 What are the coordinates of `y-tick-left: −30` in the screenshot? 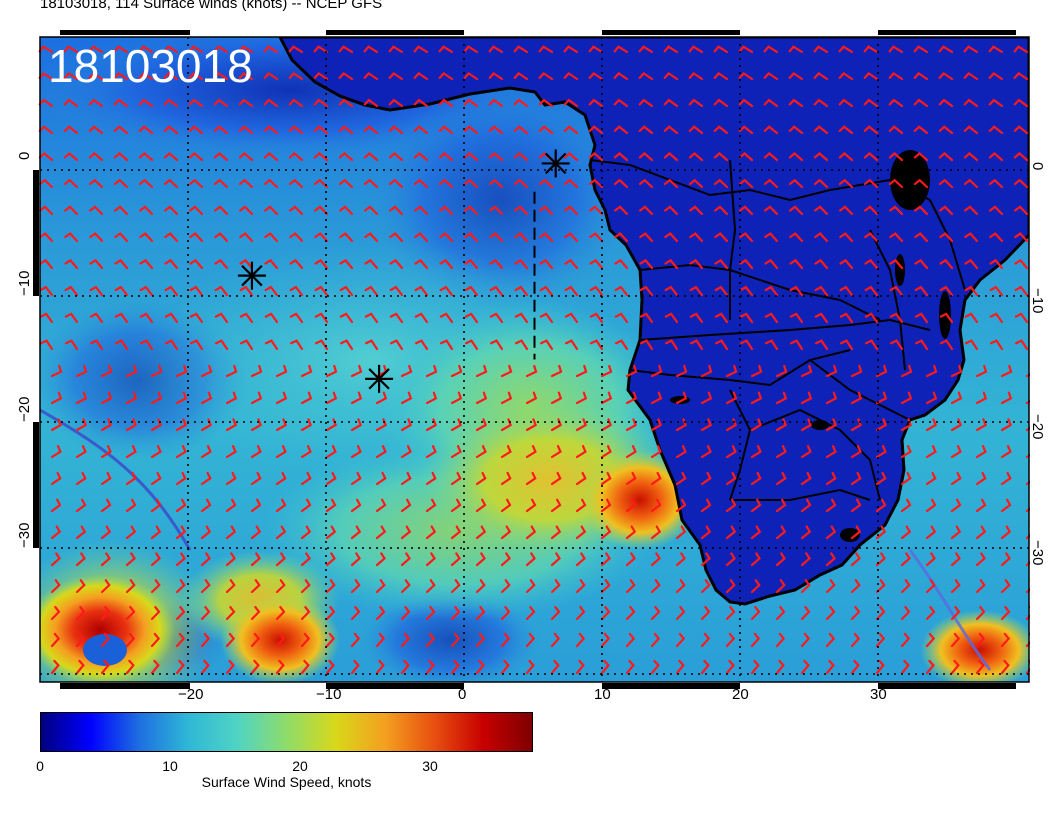 It's located at (24, 535).